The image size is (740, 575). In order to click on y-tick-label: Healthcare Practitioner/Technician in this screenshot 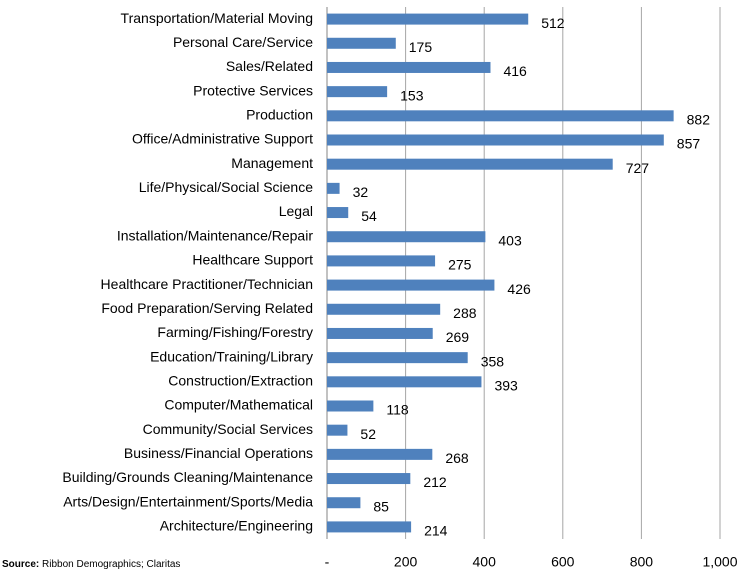, I will do `click(207, 284)`.